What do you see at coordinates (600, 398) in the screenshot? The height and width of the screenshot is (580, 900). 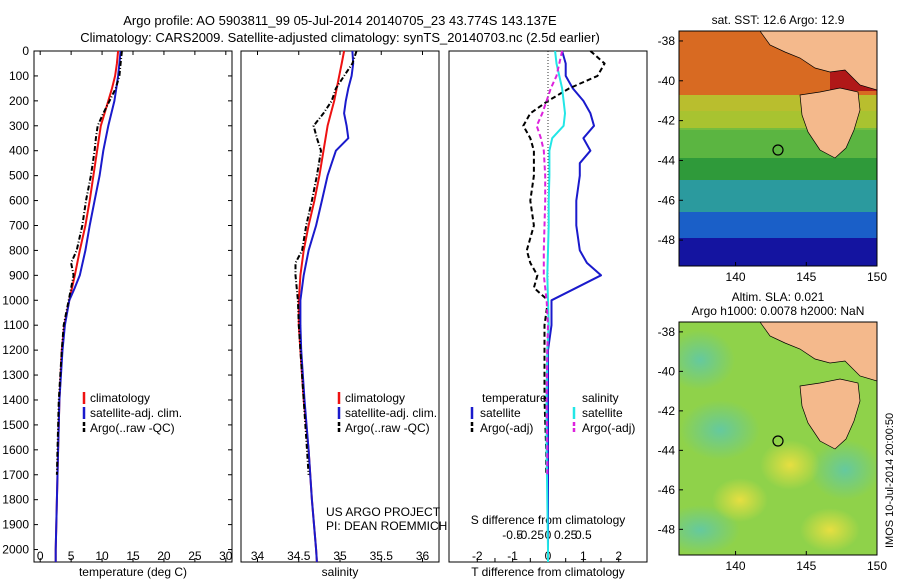 I see `legend-salinity-heading: salinity` at bounding box center [600, 398].